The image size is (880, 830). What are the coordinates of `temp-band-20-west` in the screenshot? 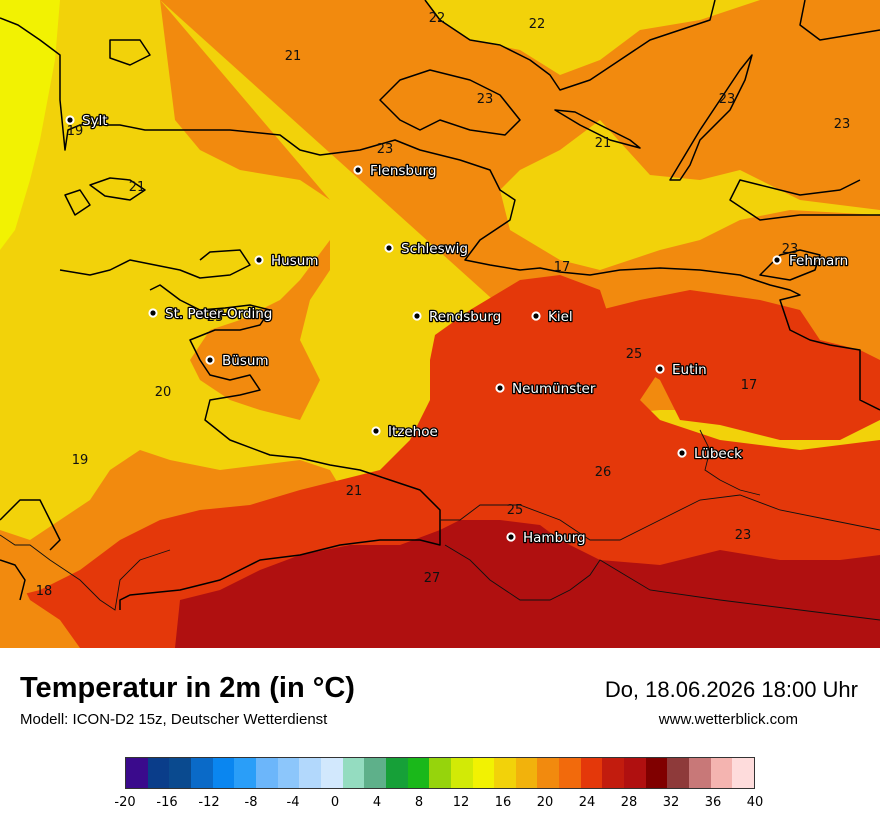 It's located at (30, 125).